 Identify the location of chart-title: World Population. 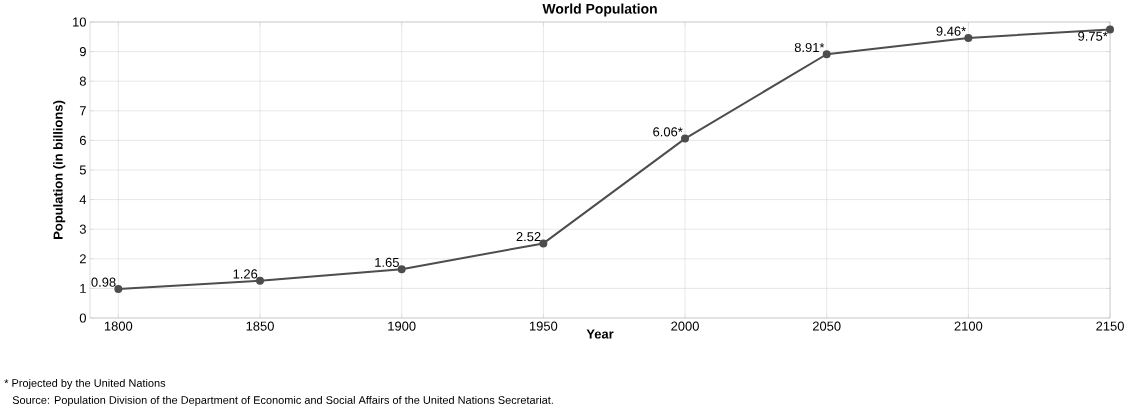
(599, 10).